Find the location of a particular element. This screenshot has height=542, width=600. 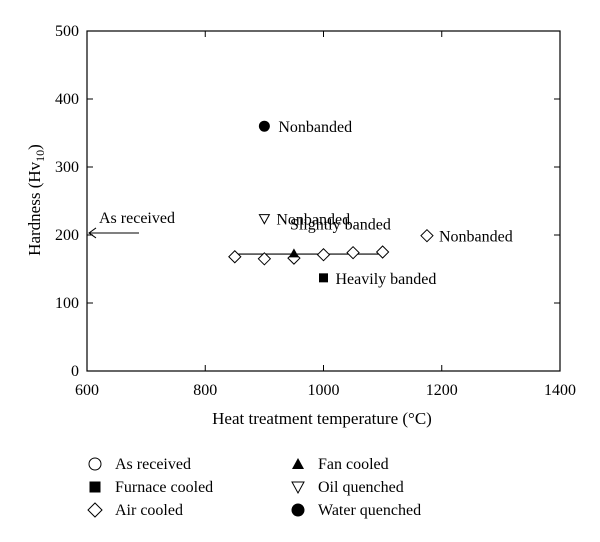

as-received-annotation: As received is located at coordinates (131, 224).